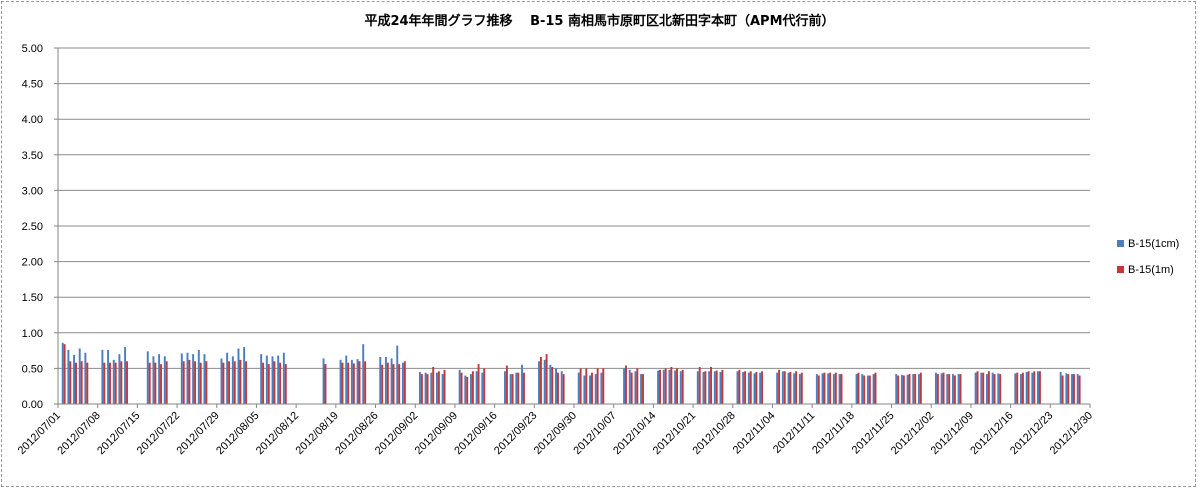  What do you see at coordinates (1148, 257) in the screenshot?
I see `legend: B-15(1cm) B-15(1m)` at bounding box center [1148, 257].